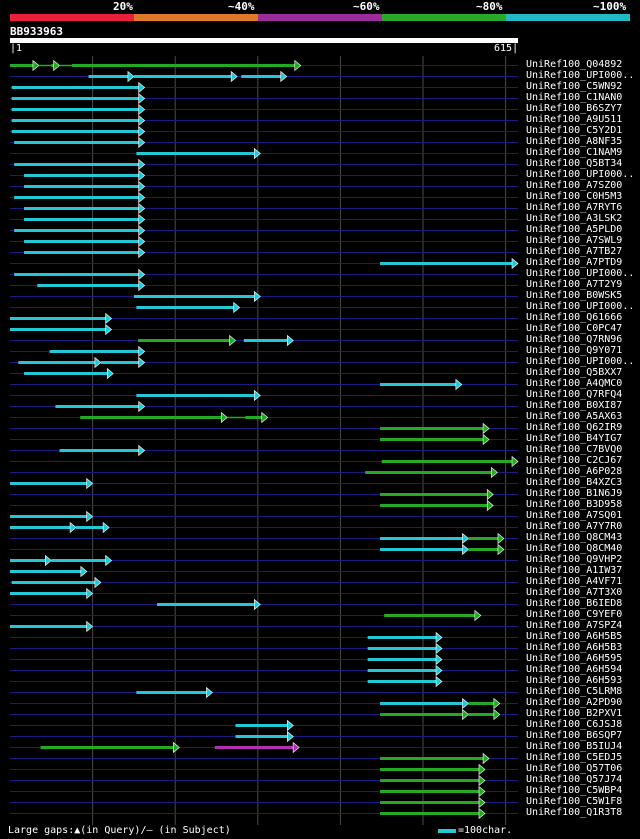  Describe the element at coordinates (574, 251) in the screenshot. I see `hit-label: UniRef100_A7TB27` at that location.